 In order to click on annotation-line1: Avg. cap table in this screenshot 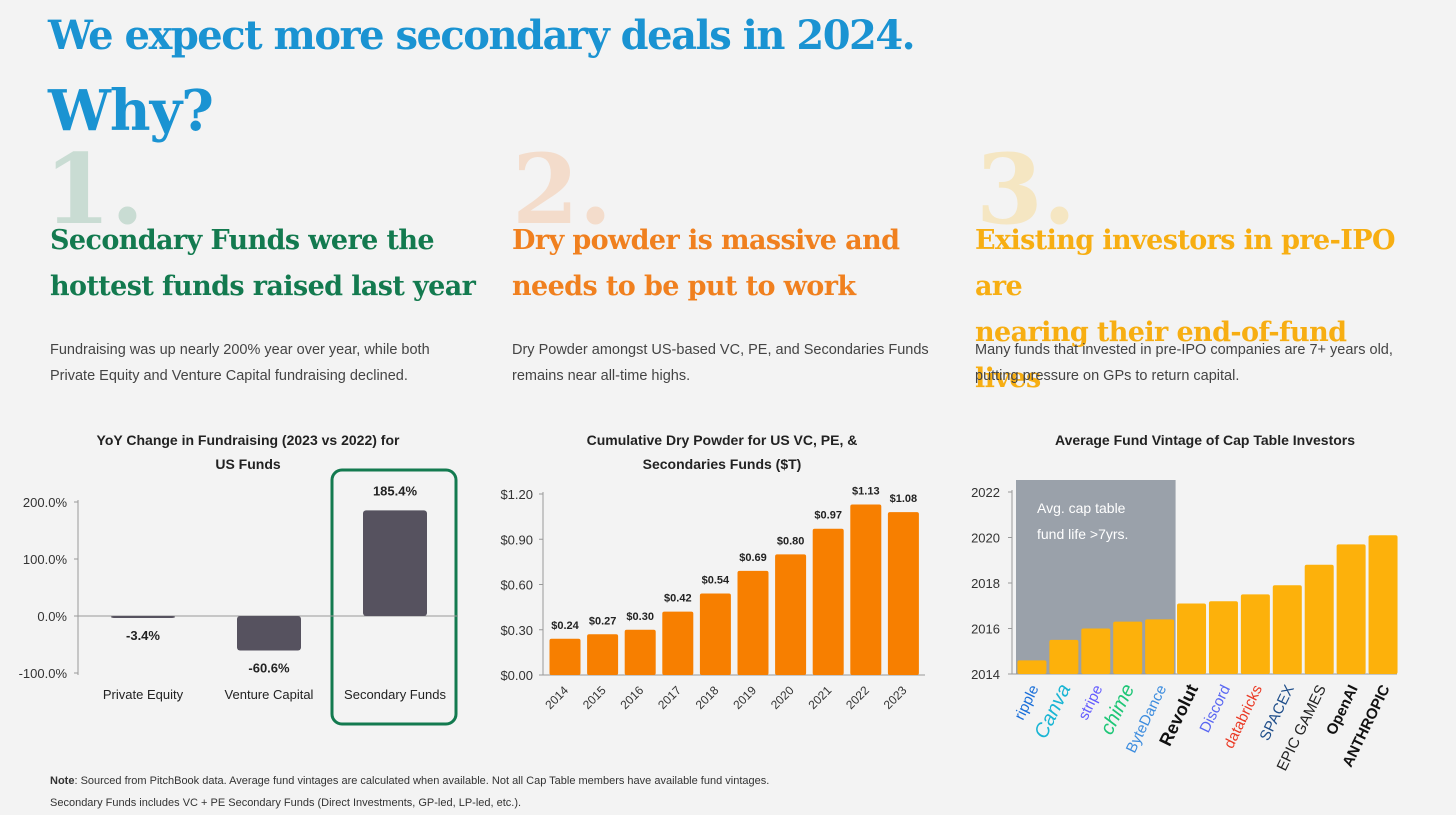, I will do `click(1081, 508)`.